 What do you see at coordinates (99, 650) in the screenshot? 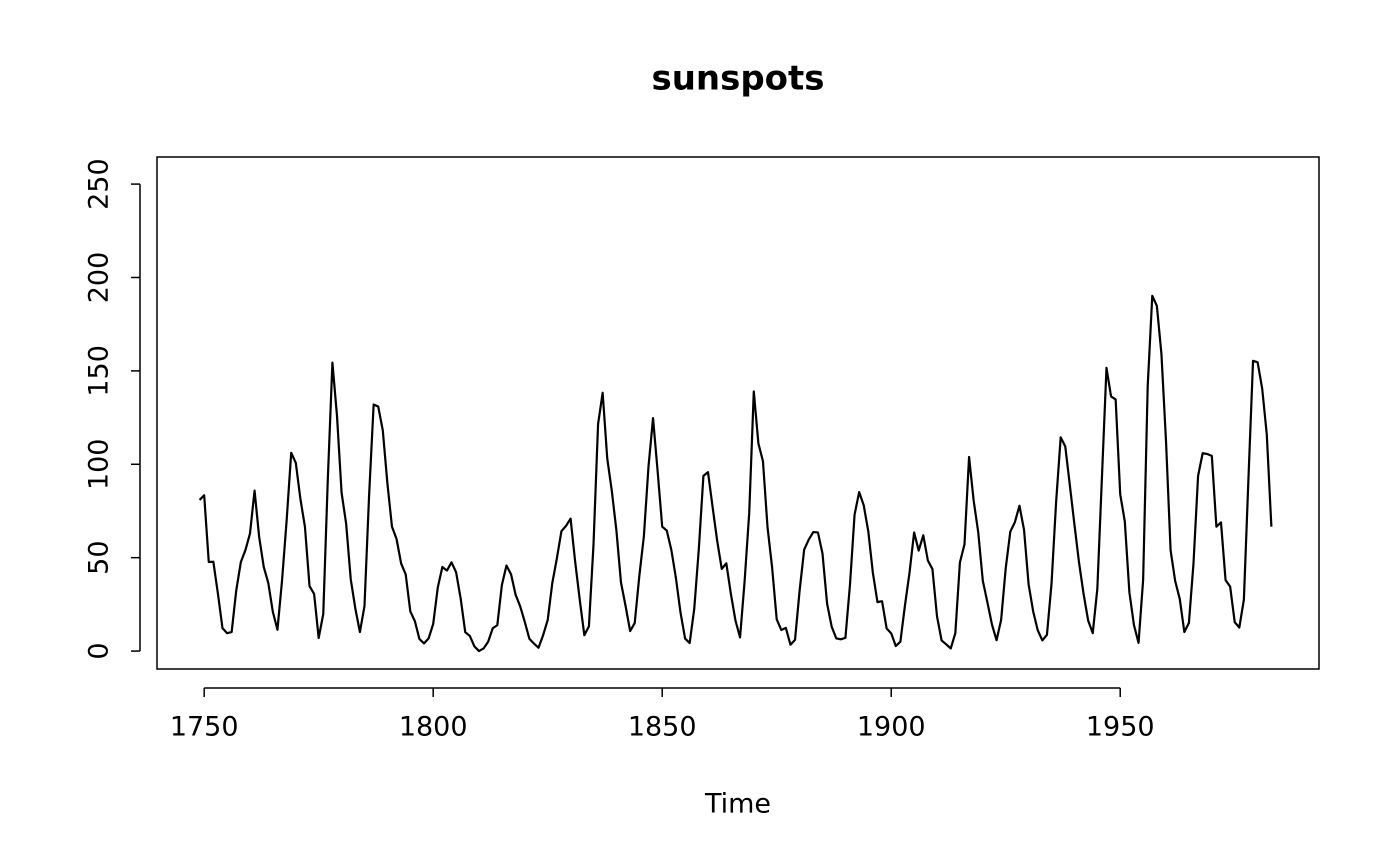
I see `y-tick-label: 0` at bounding box center [99, 650].